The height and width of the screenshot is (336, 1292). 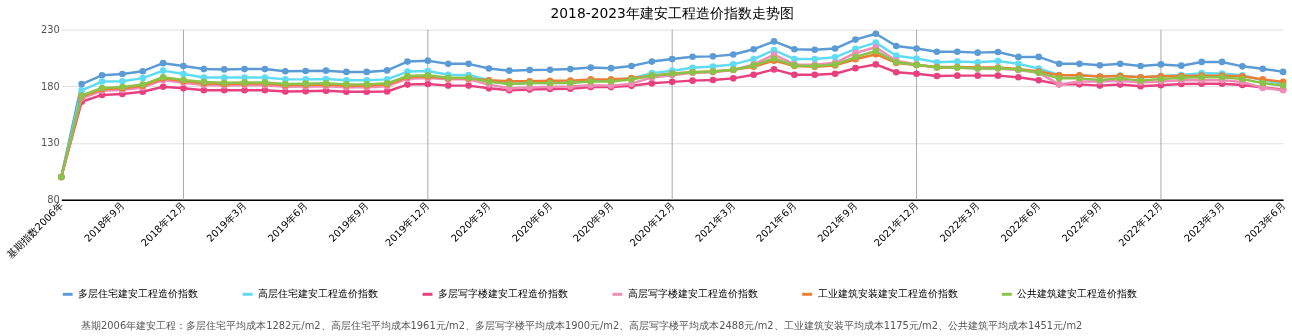 What do you see at coordinates (692, 294) in the screenshot?
I see `legend-label: 高层写字楼建安工程造价指数` at bounding box center [692, 294].